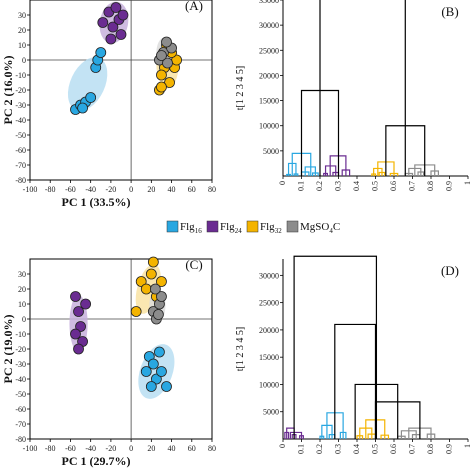 This screenshot has width=474, height=474. What do you see at coordinates (194, 6) in the screenshot?
I see `panel-label: (A)` at bounding box center [194, 6].